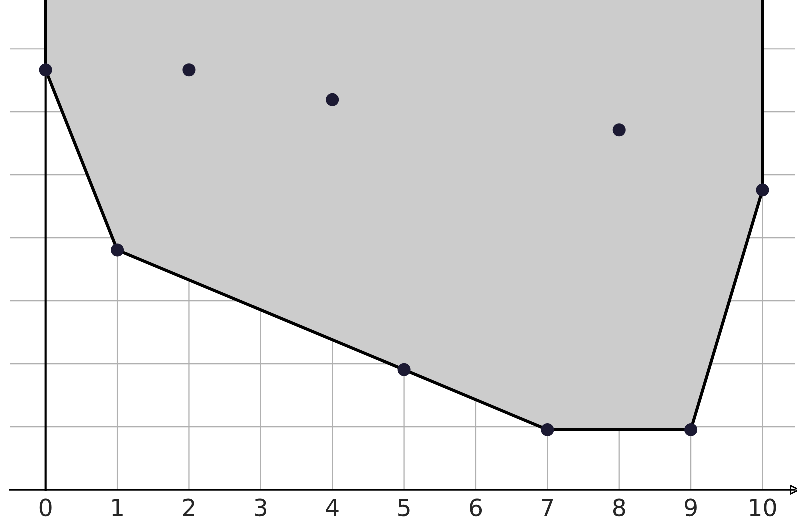 The height and width of the screenshot is (525, 797). What do you see at coordinates (332, 507) in the screenshot?
I see `x-tick-label: 4` at bounding box center [332, 507].